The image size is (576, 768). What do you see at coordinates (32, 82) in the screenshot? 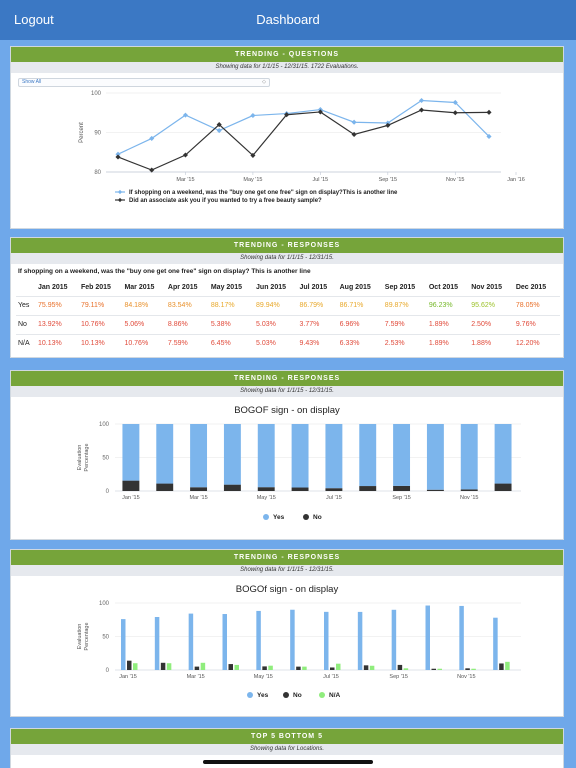
I see `filter-value: Show All` at bounding box center [32, 82].